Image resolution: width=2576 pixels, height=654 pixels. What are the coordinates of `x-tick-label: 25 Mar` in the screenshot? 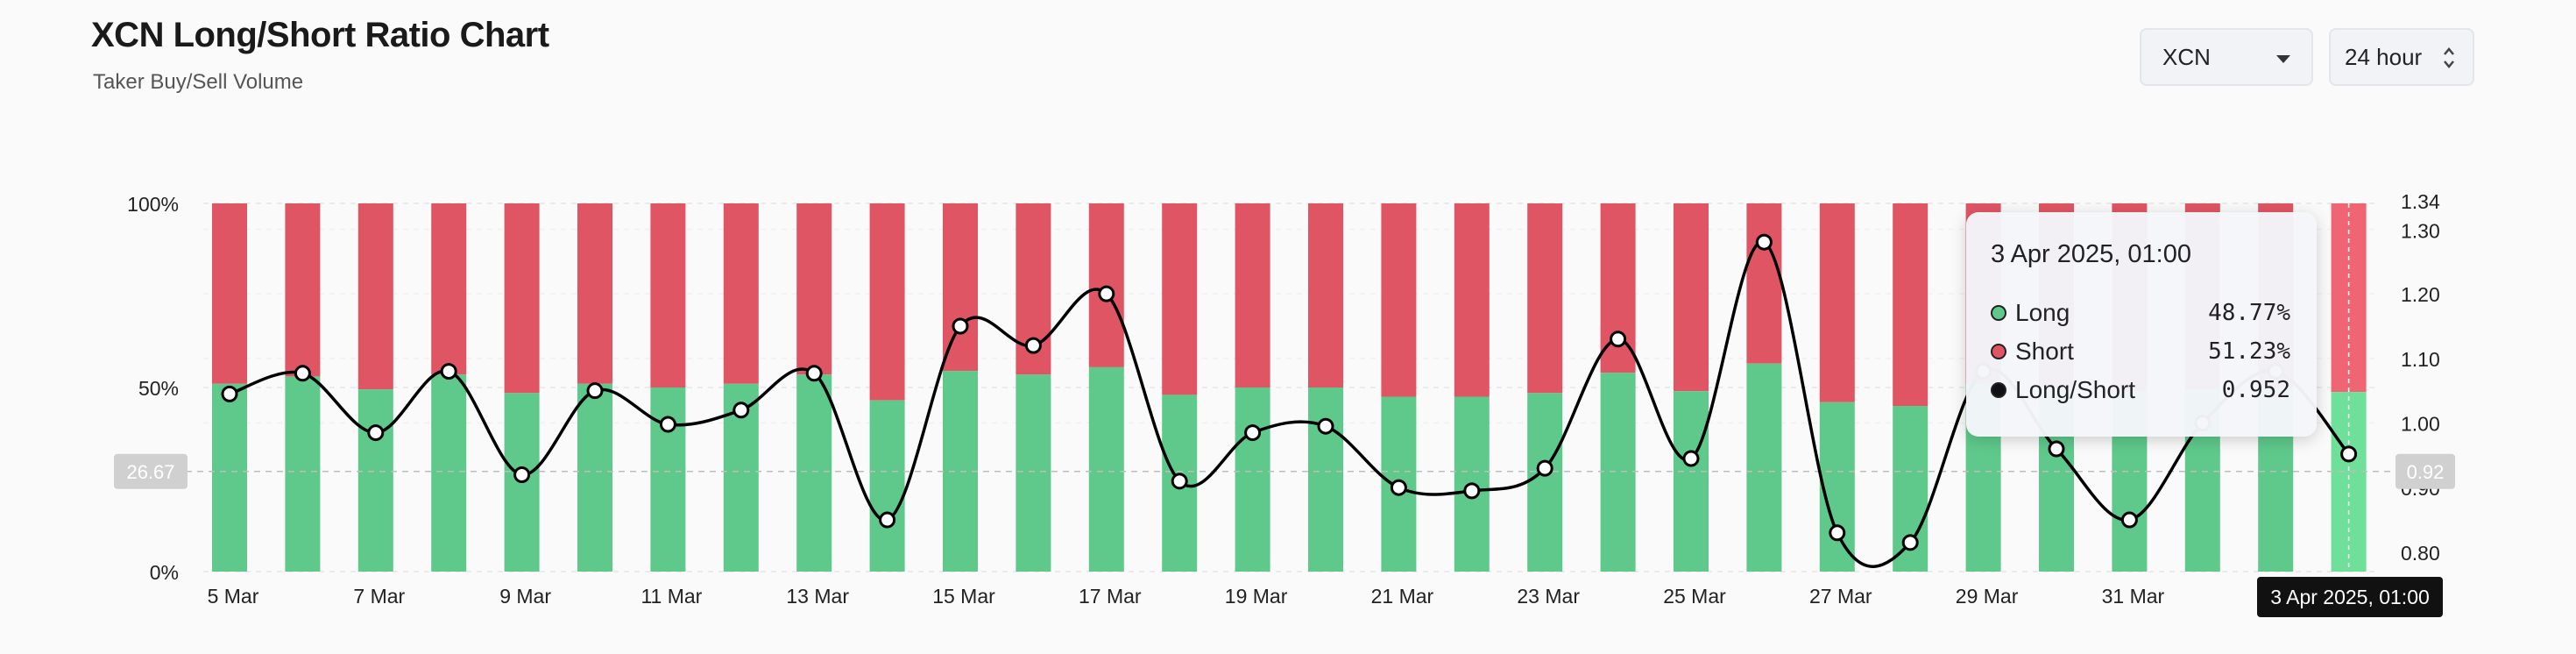 It's located at (1694, 596).